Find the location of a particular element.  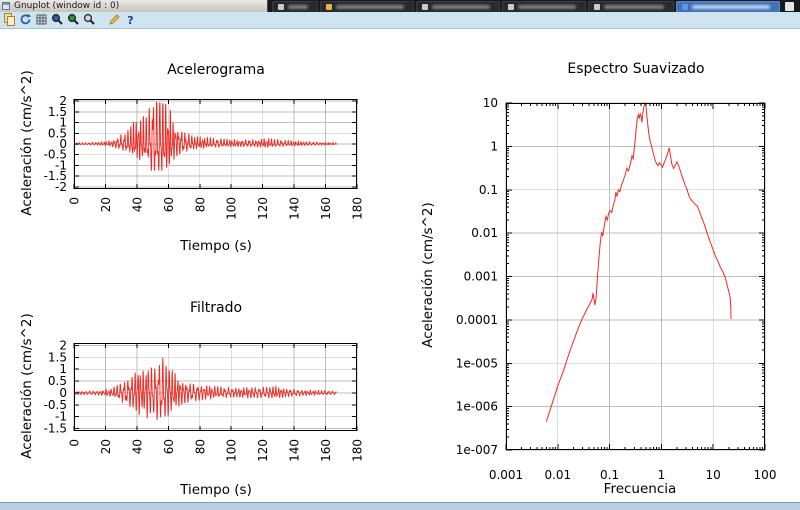

plot3-xlabel: Frecuencia is located at coordinates (640, 489).